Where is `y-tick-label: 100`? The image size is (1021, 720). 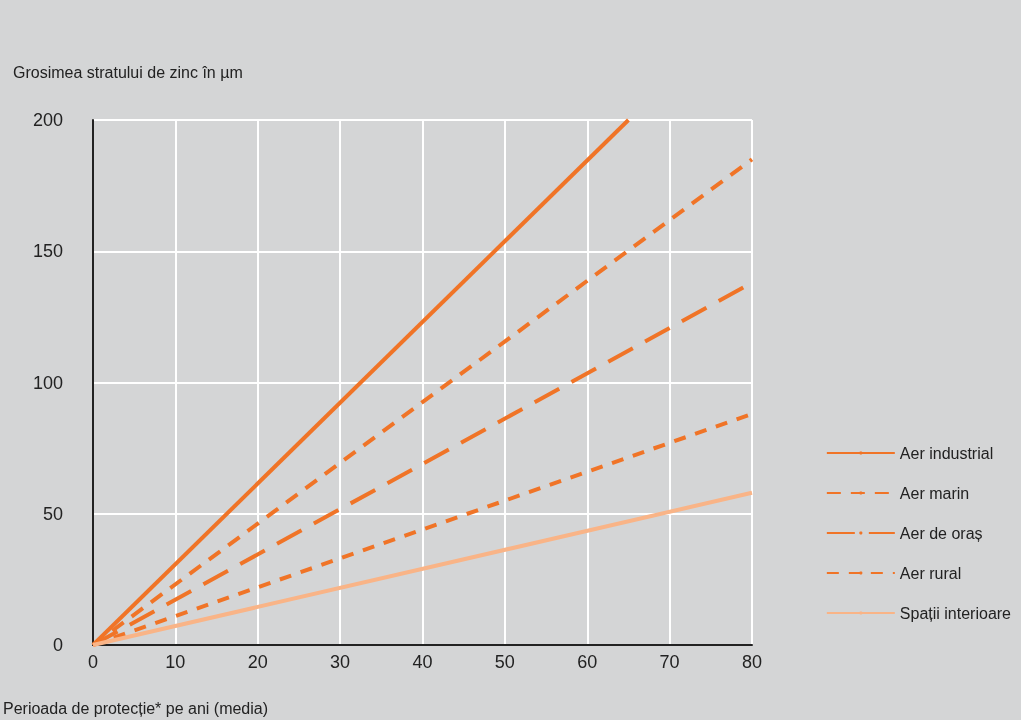
y-tick-label: 100 is located at coordinates (47, 382).